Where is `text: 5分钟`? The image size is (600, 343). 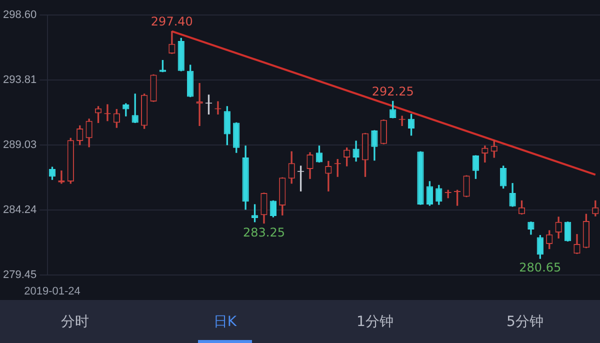 text: 5分钟 is located at coordinates (525, 322).